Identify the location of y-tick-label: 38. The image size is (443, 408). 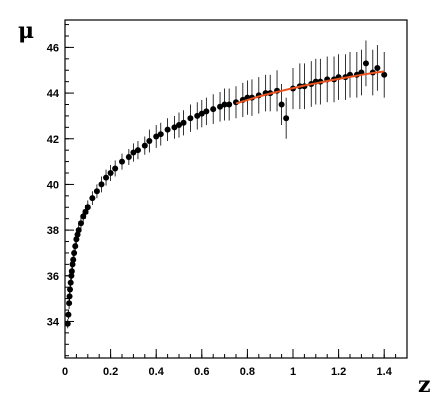
(53, 231).